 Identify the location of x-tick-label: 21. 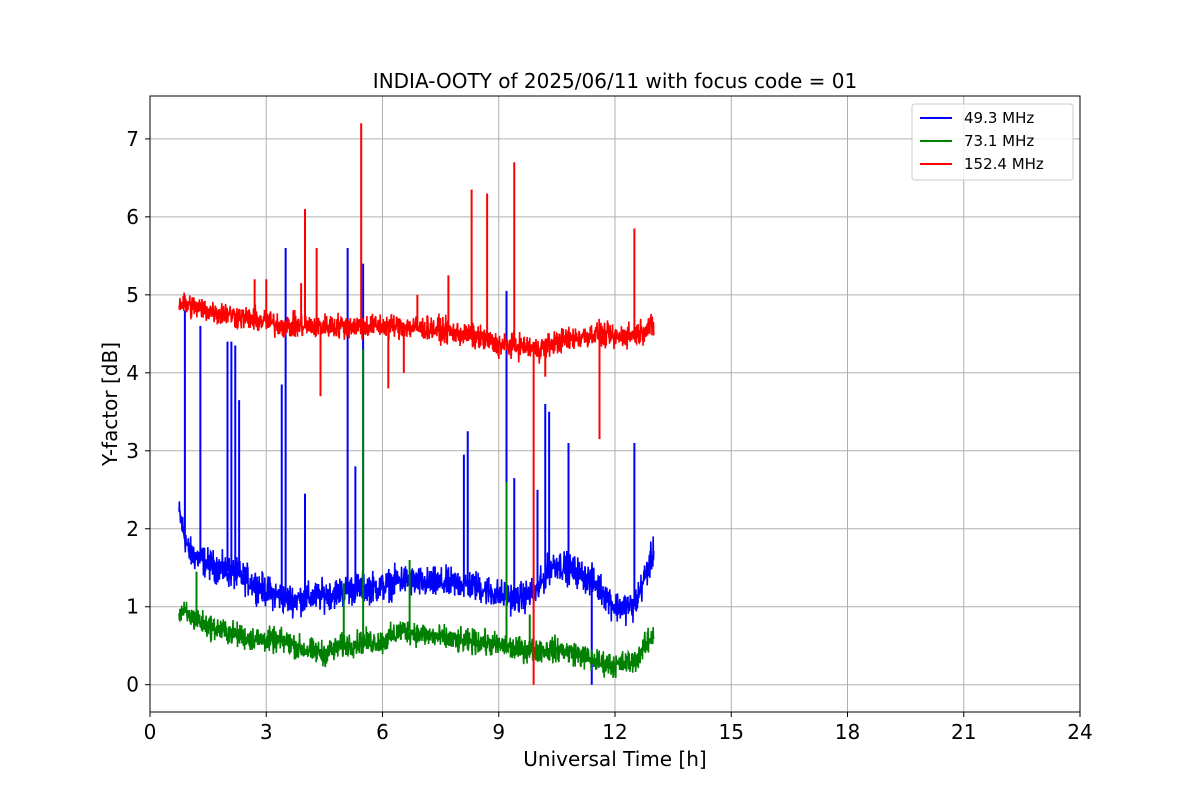
(963, 732).